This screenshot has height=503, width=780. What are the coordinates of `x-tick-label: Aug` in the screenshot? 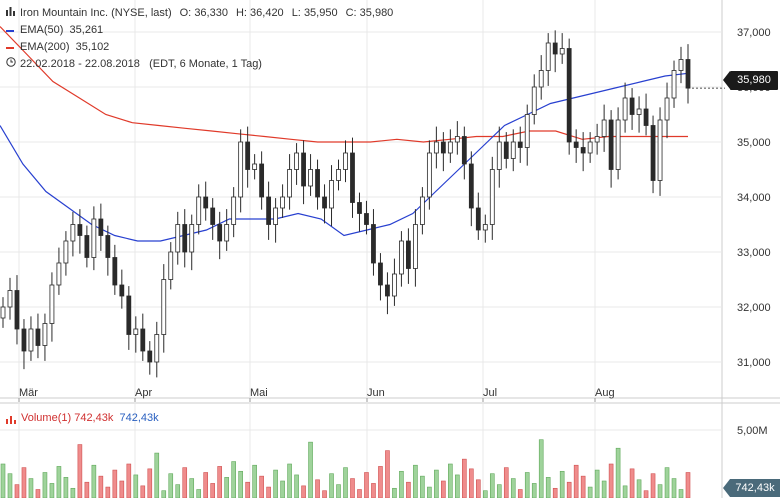 It's located at (605, 393).